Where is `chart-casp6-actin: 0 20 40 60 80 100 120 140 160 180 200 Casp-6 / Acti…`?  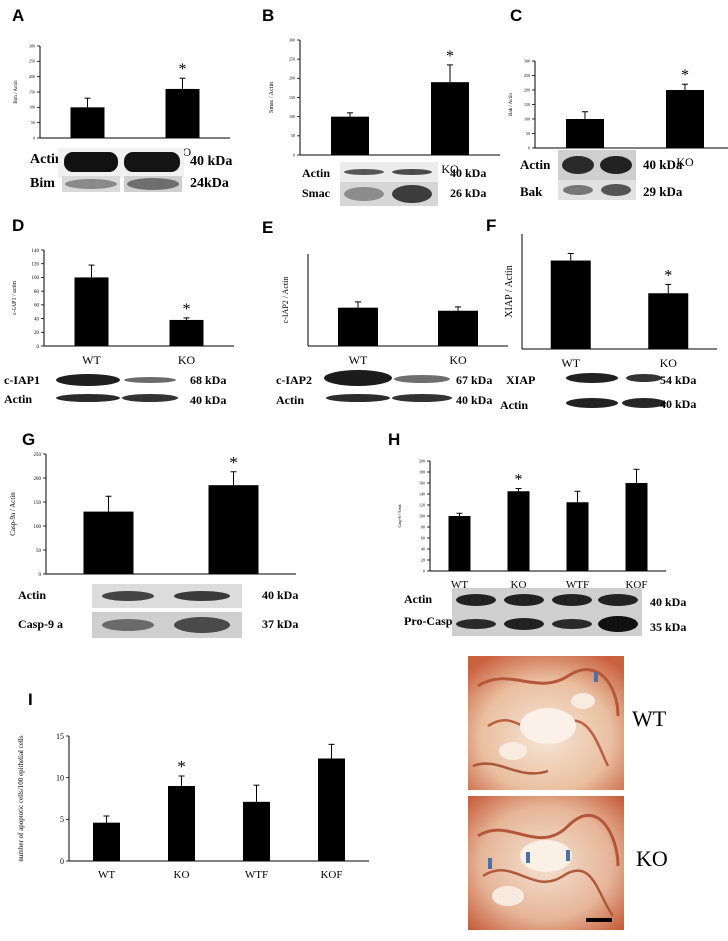
chart-casp6-actin: 0 20 40 60 80 100 120 140 160 180 200 Casp-6 / Acti… is located at coordinates (531, 524).